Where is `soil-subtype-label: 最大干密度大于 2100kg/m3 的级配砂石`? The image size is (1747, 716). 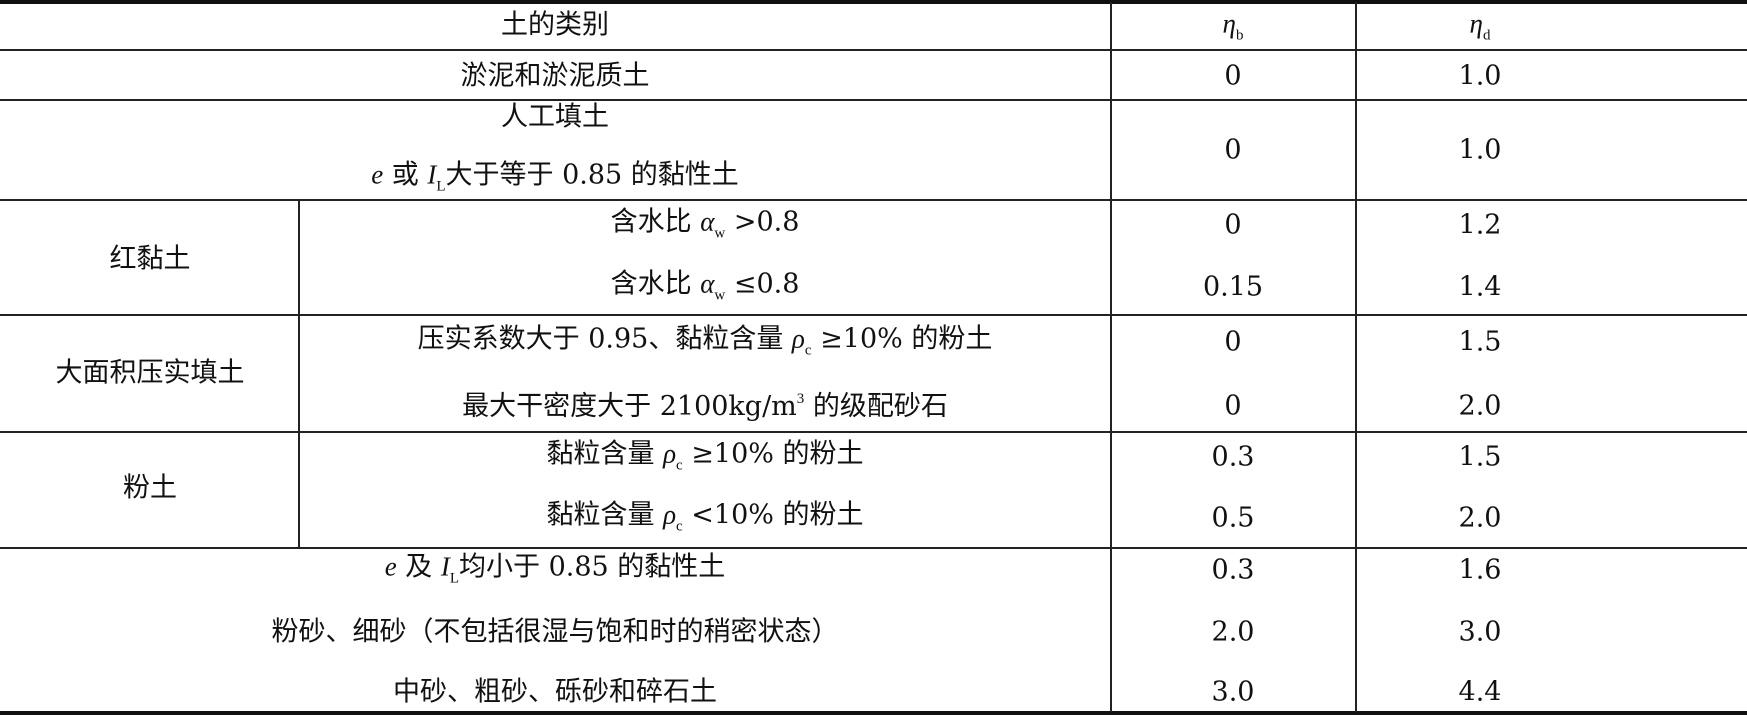
soil-subtype-label: 最大干密度大于 2100kg/m3 的级配砂石 is located at coordinates (705, 406).